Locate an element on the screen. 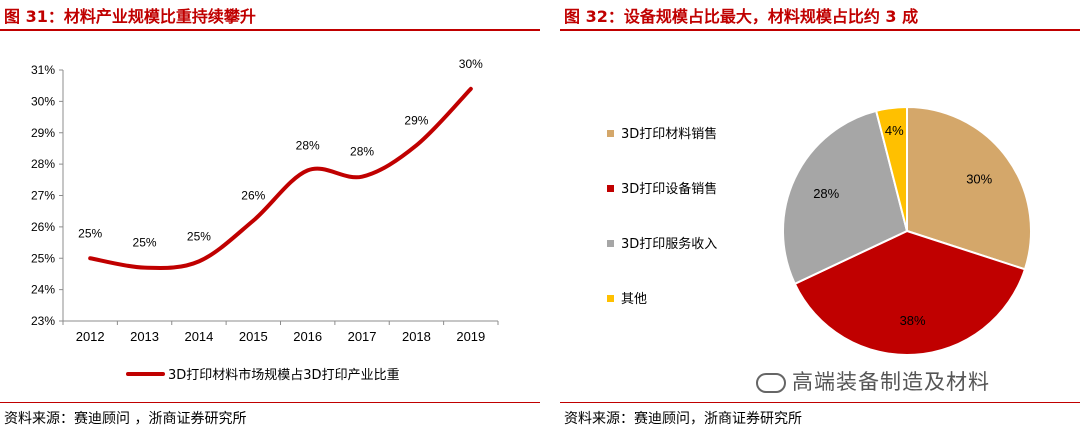 This screenshot has width=1080, height=431. x-tick-label: 2017 is located at coordinates (362, 336).